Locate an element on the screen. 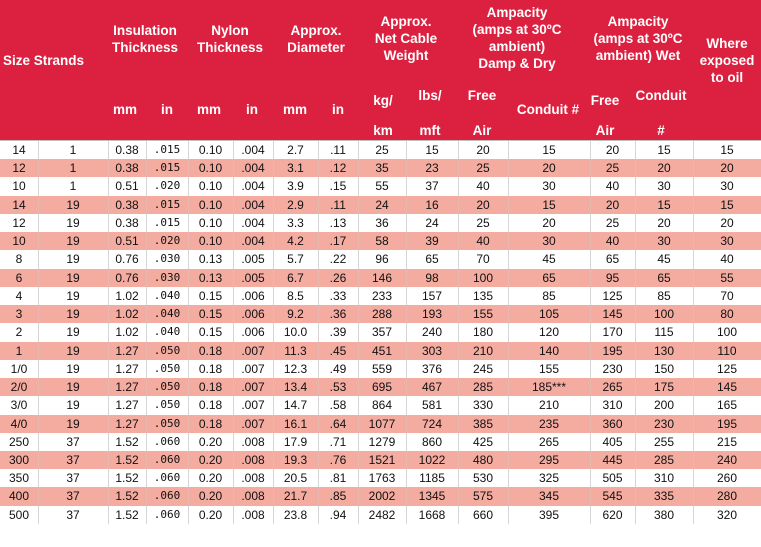 This screenshot has height=547, width=761. cell-dry-conduit: 45 is located at coordinates (549, 259).